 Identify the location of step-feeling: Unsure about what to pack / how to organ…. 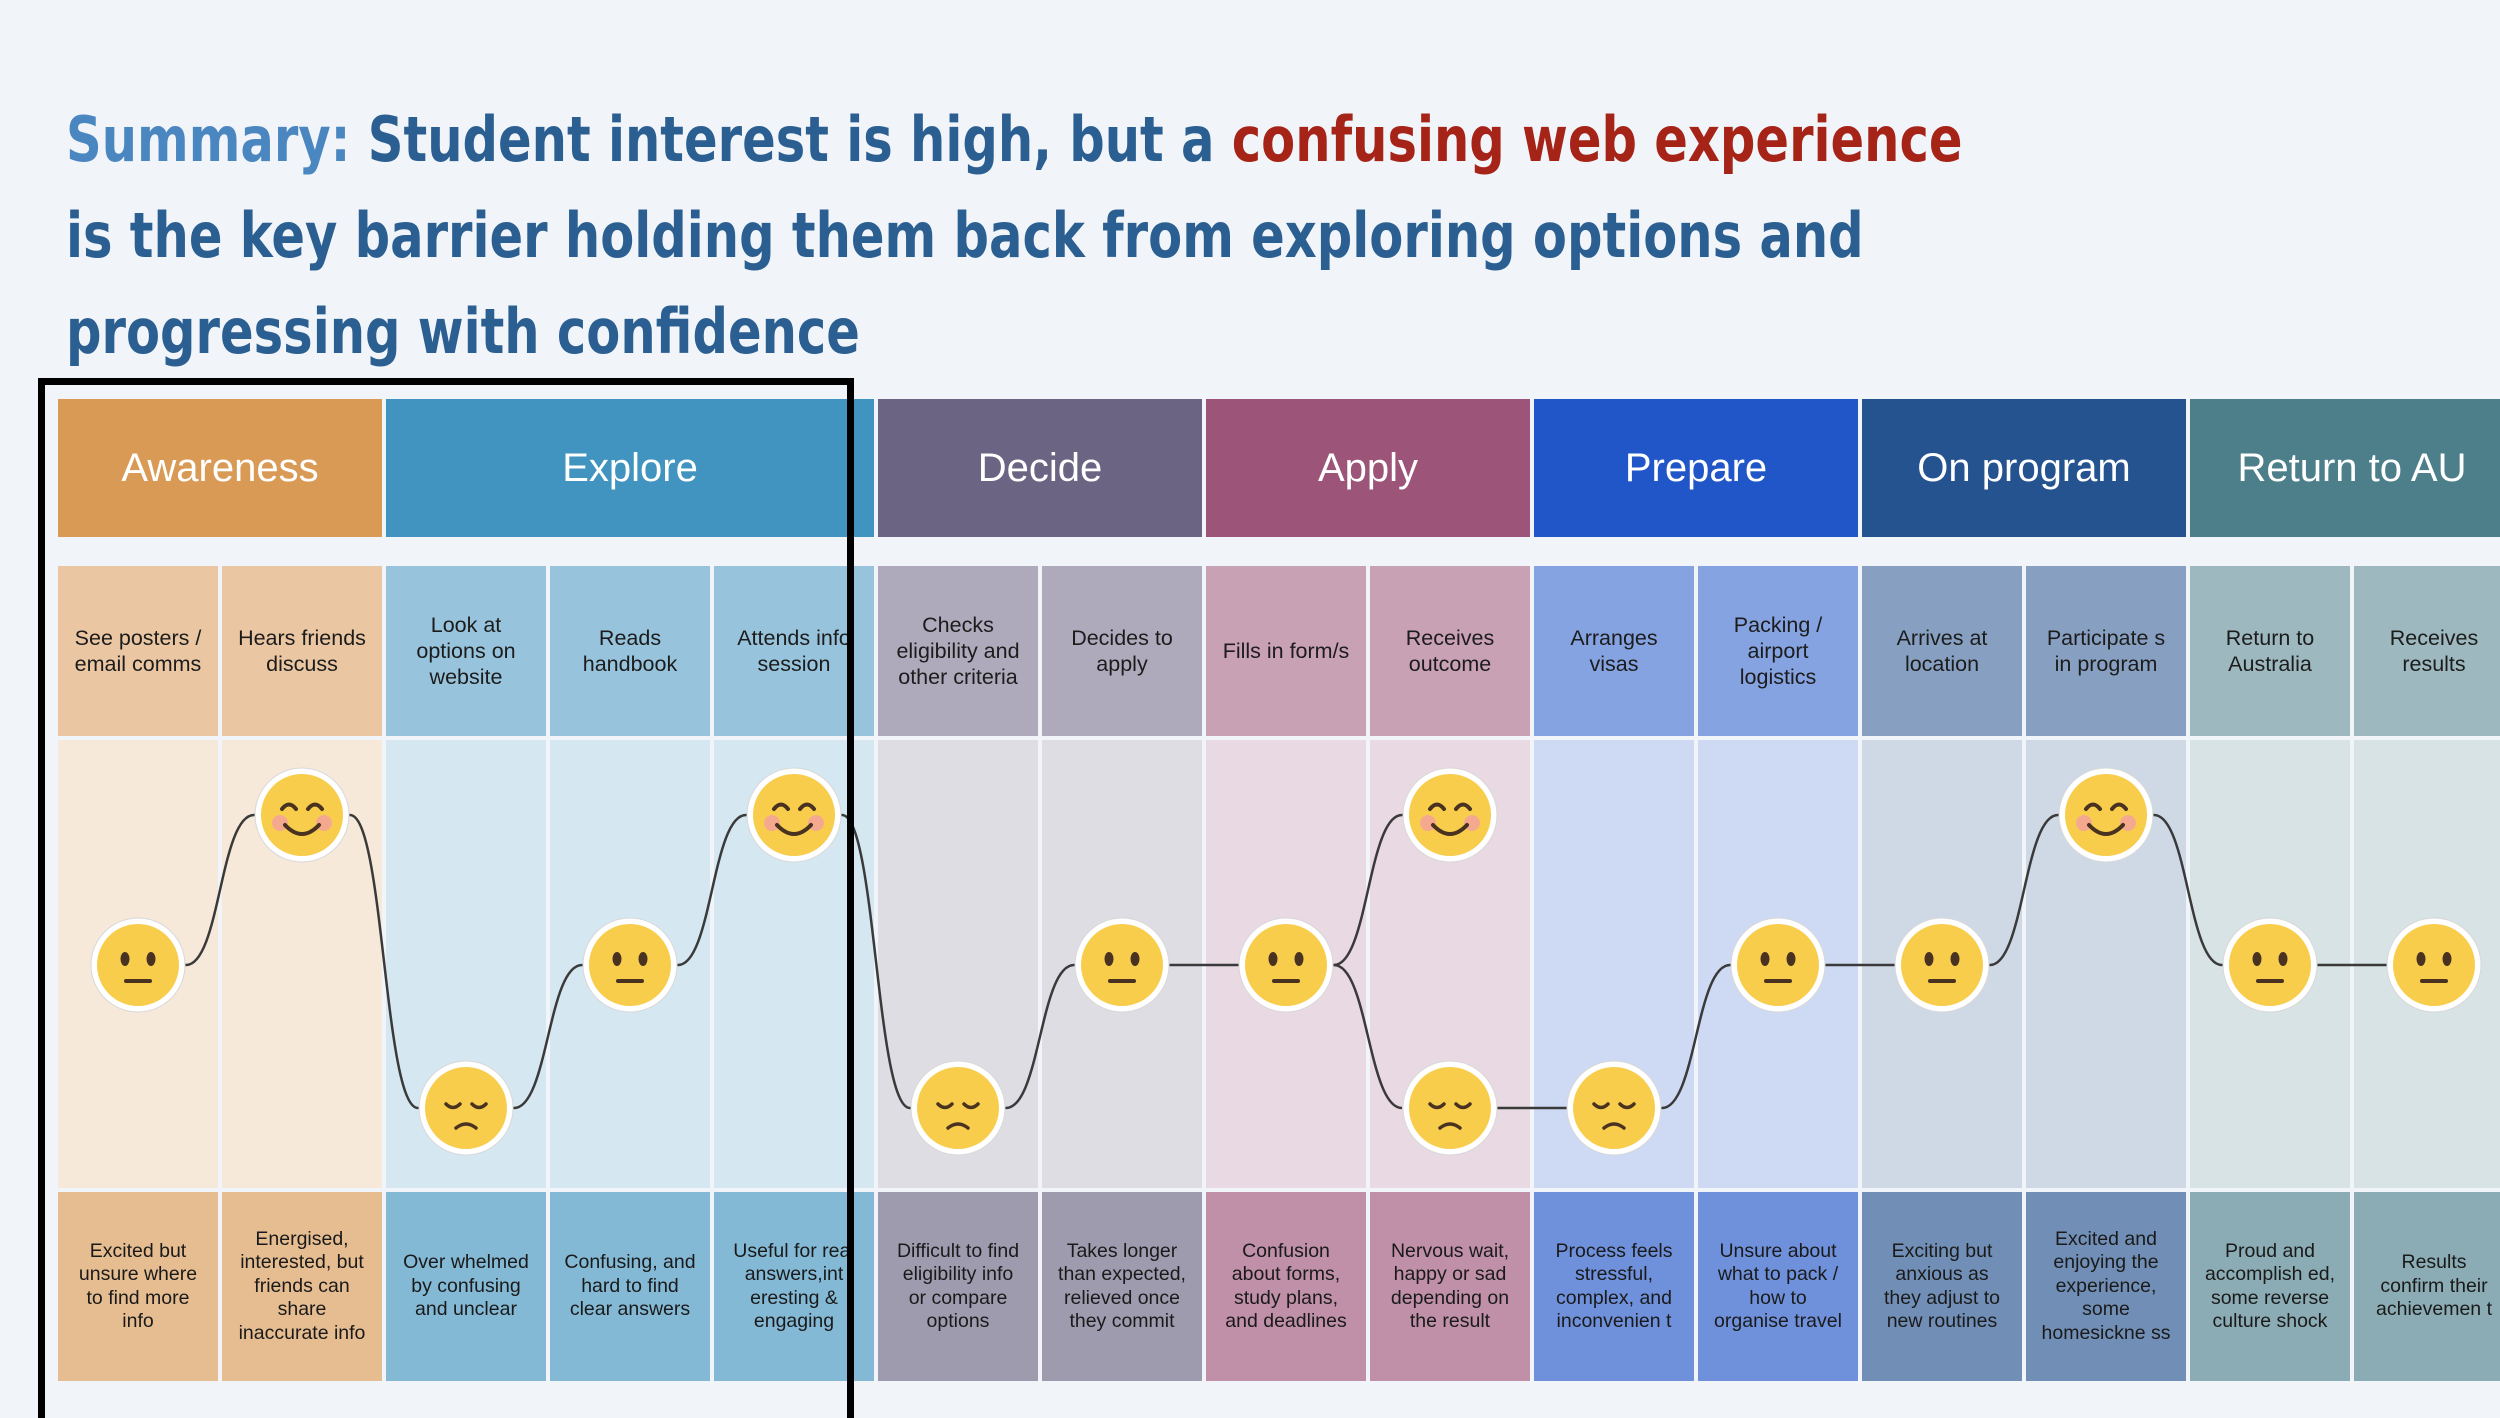
(1778, 1286).